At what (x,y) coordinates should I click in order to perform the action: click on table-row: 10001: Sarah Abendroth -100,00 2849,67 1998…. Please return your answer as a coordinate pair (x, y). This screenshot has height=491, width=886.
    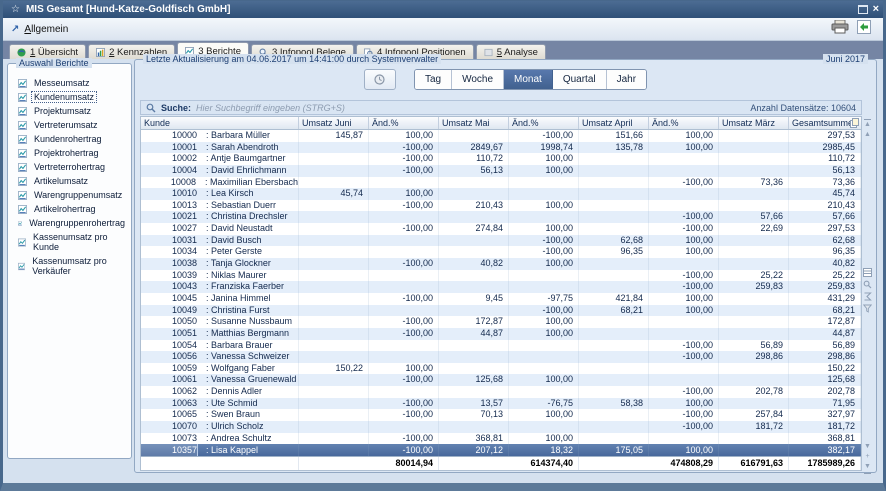
    Looking at the image, I should click on (501, 147).